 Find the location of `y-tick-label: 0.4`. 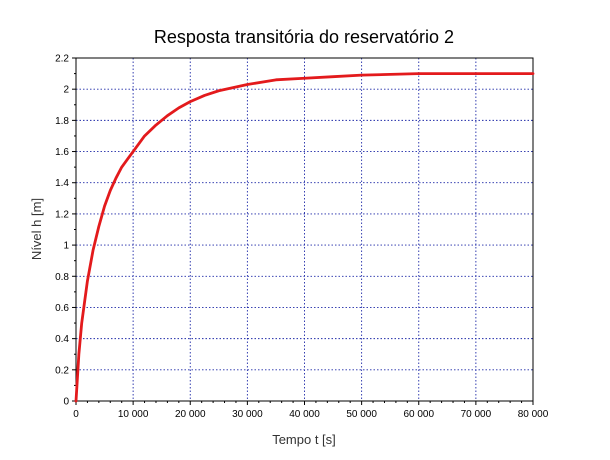

y-tick-label: 0.4 is located at coordinates (62, 339).